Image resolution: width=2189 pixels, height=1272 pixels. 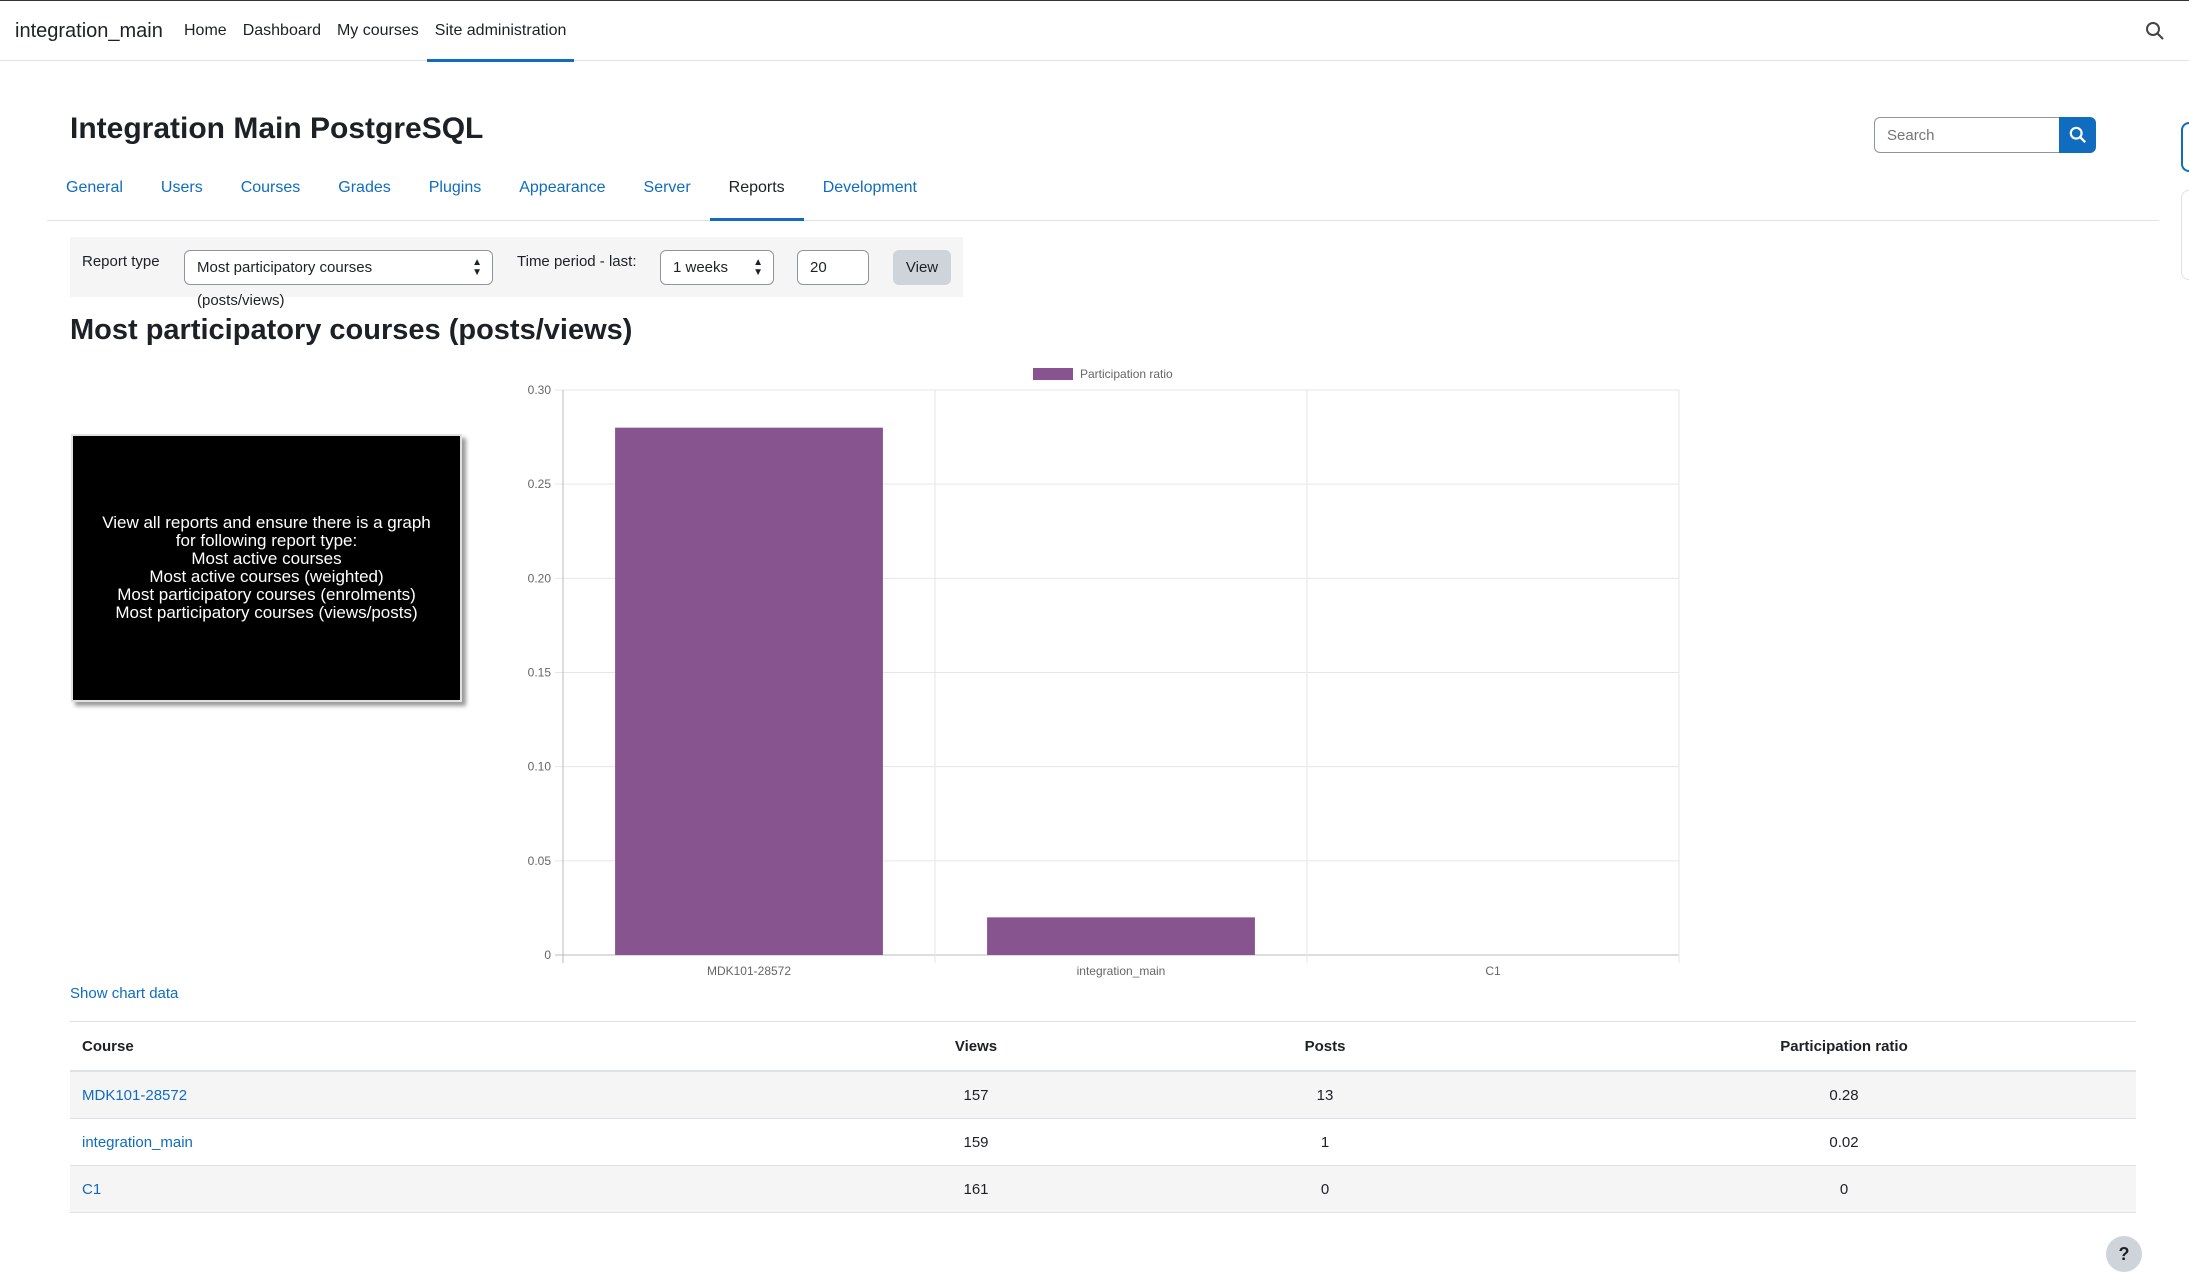 I want to click on count-input: 20, so click(x=833, y=267).